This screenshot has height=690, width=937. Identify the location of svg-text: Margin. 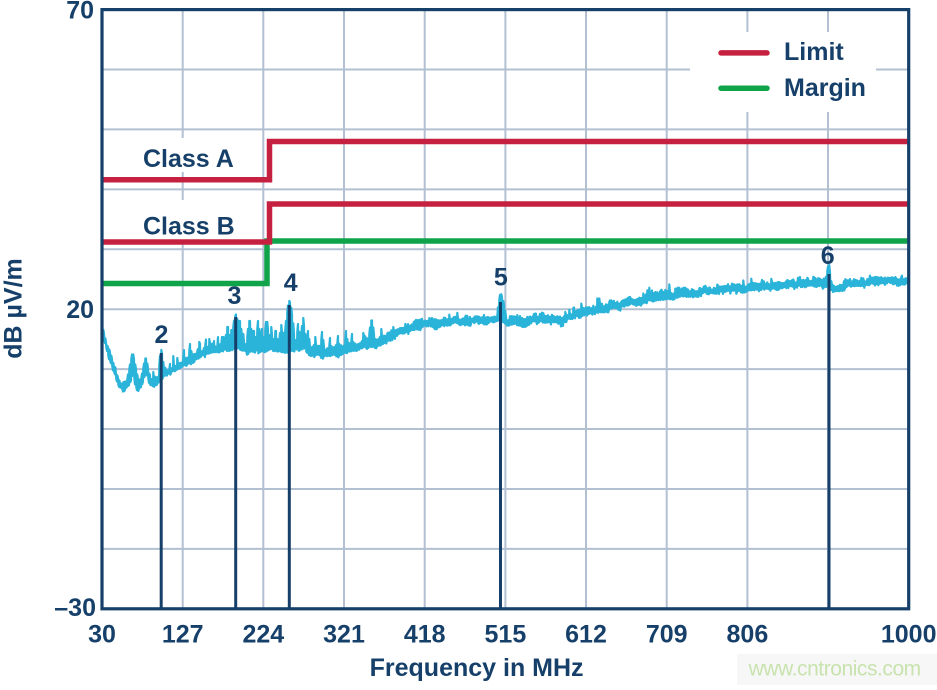
(825, 88).